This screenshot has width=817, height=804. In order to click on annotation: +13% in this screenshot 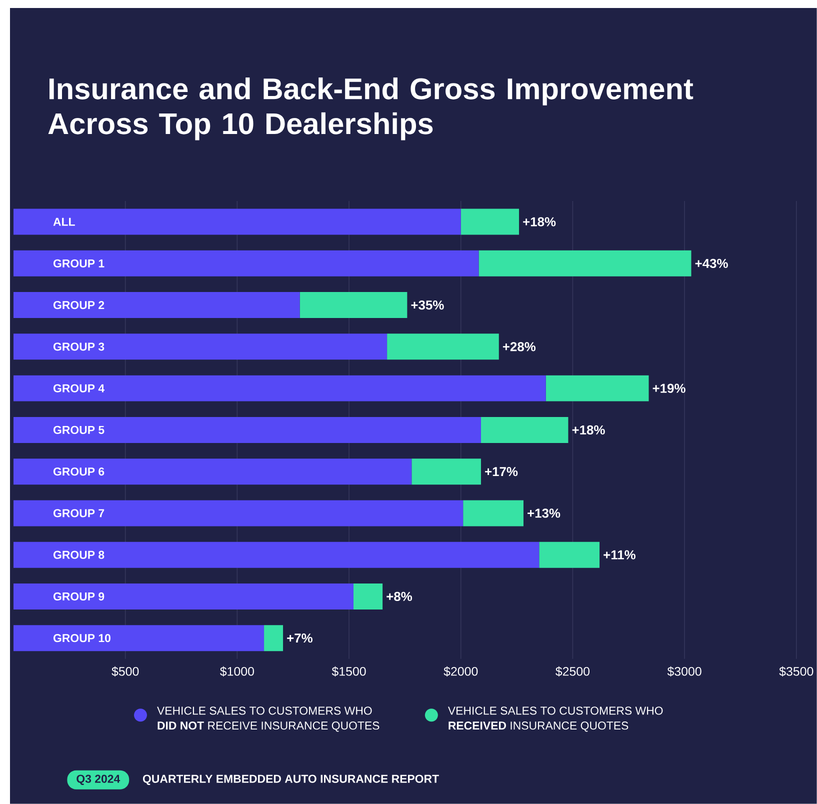, I will do `click(544, 513)`.